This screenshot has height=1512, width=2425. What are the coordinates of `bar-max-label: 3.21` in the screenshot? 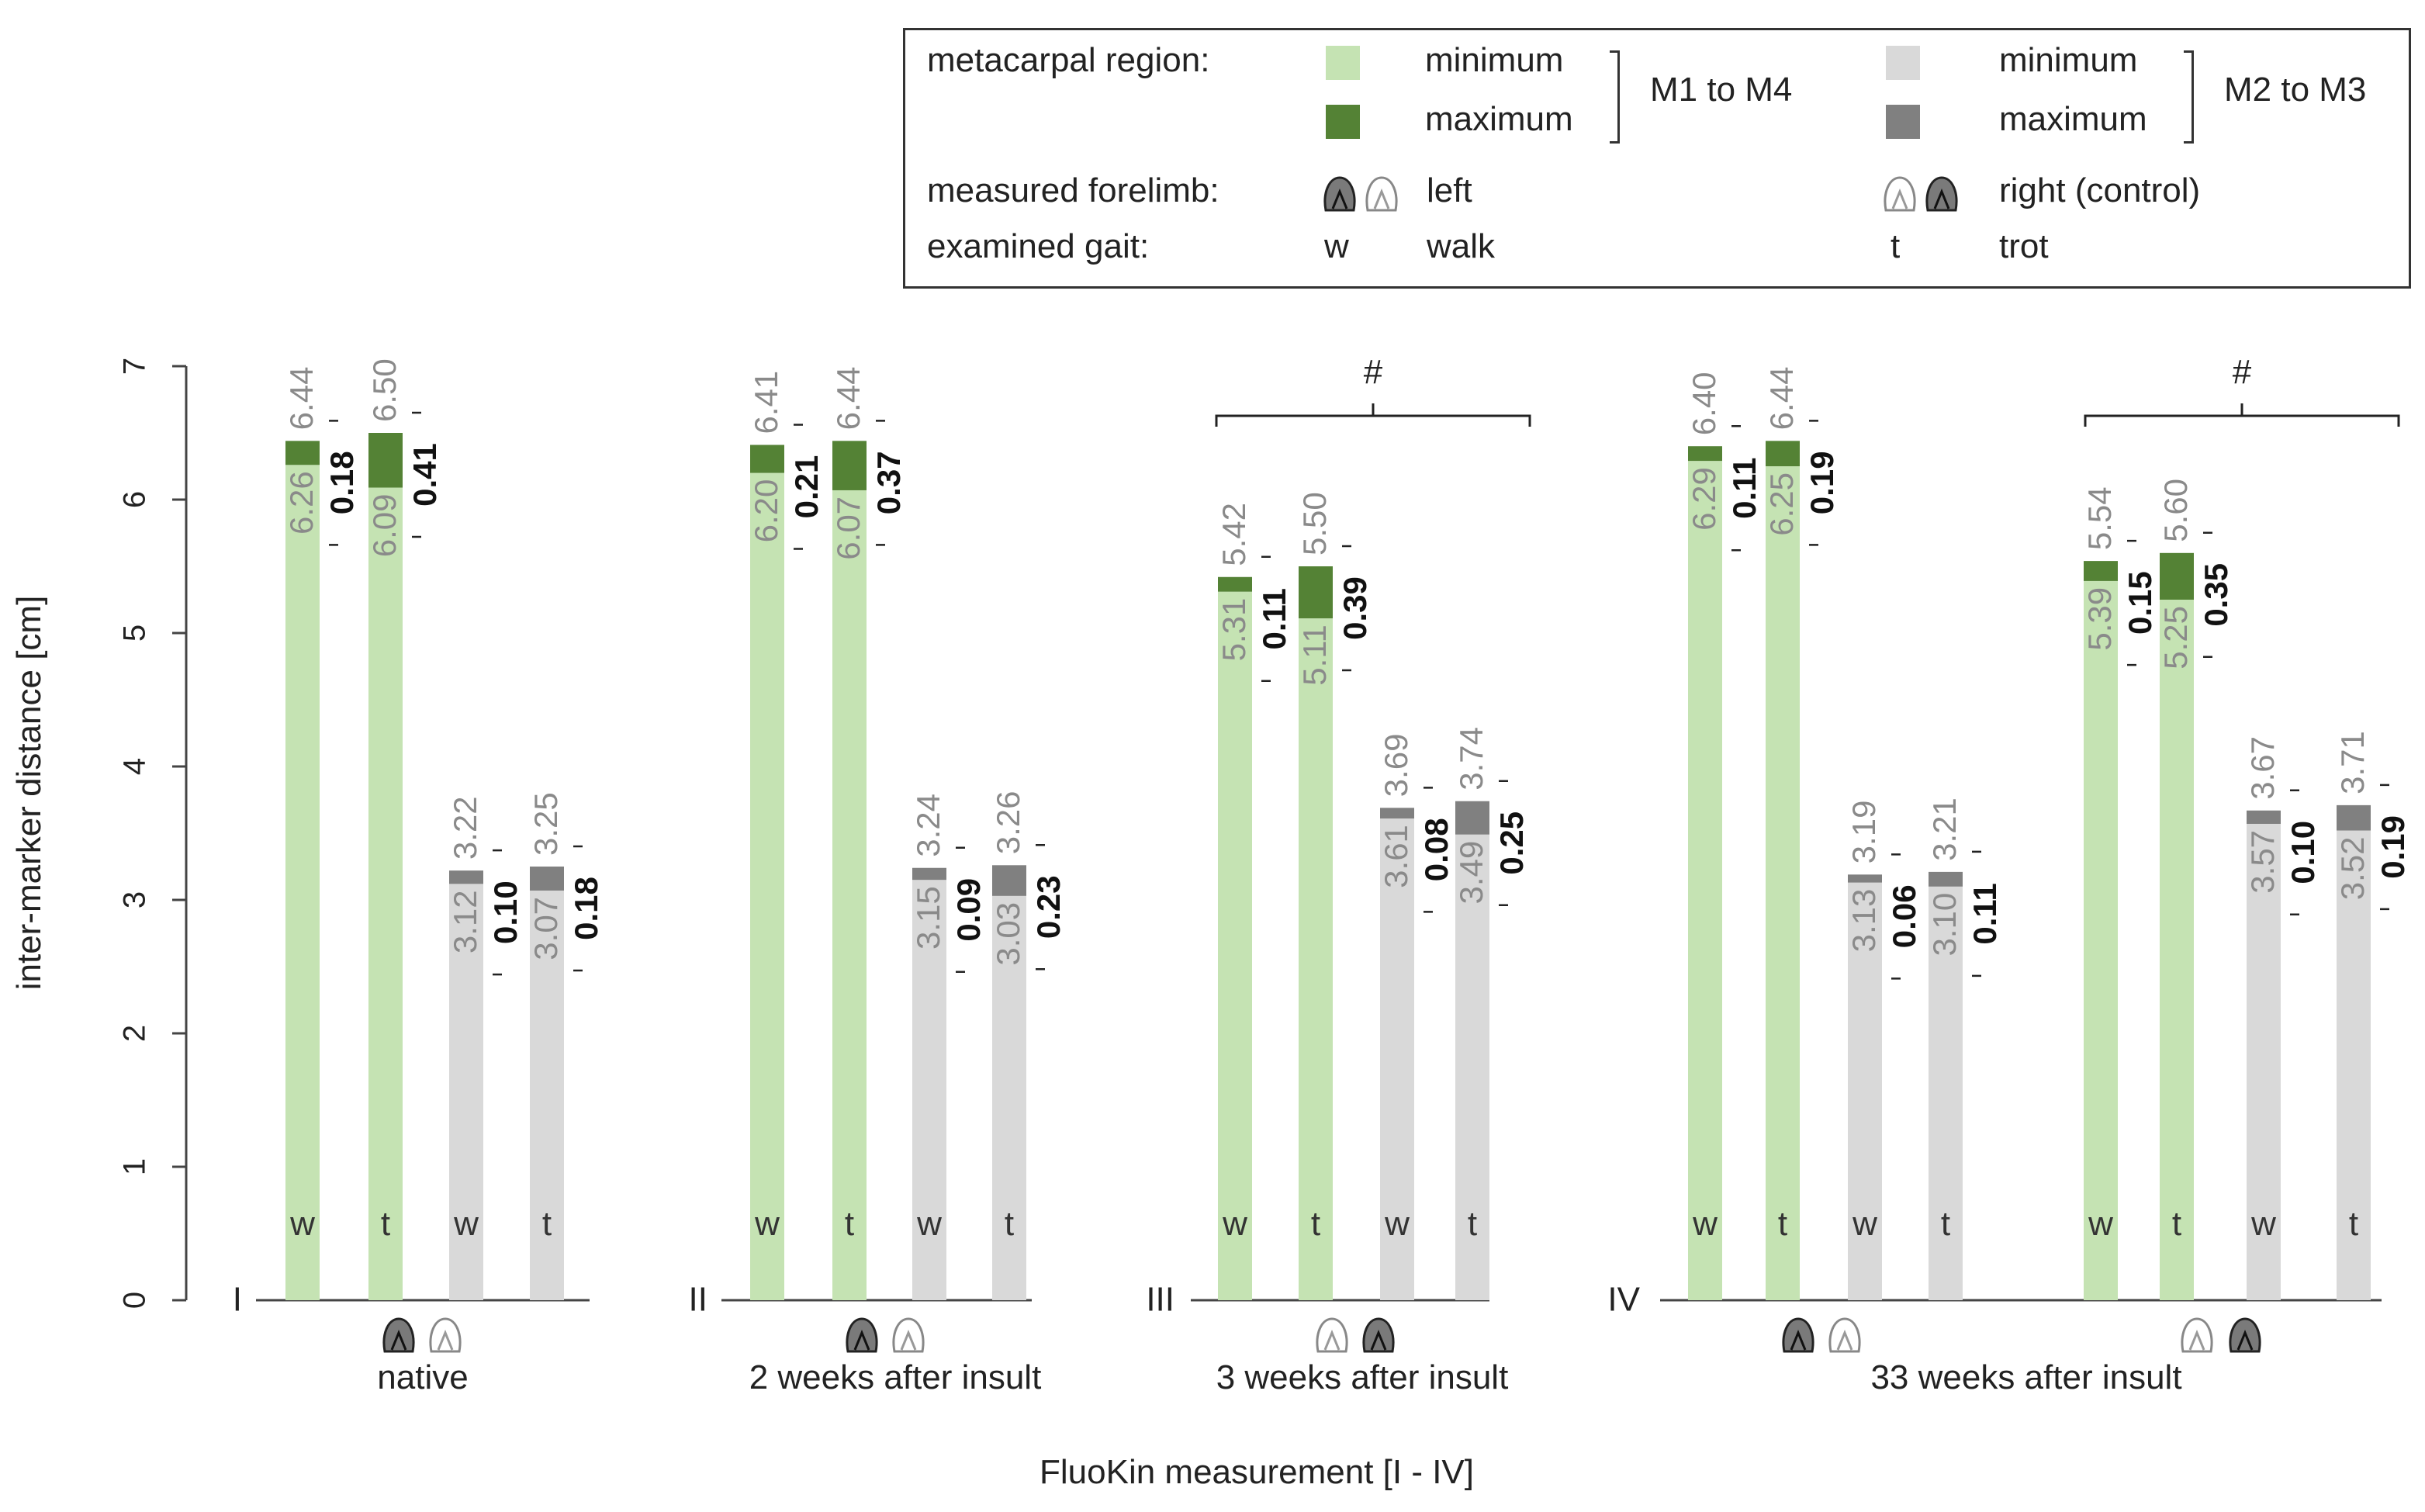 It's located at (1944, 829).